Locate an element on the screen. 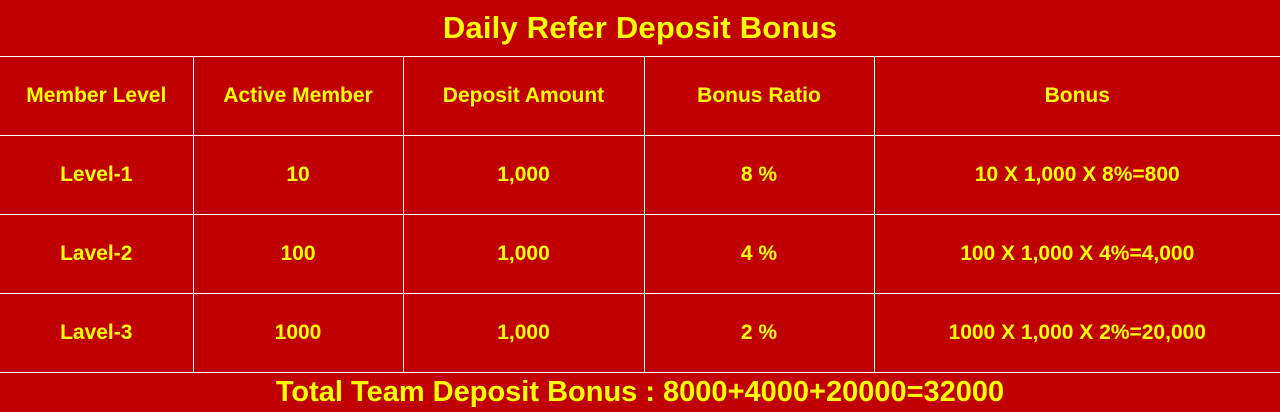  cell-member-level: Lavel-3 is located at coordinates (97, 333).